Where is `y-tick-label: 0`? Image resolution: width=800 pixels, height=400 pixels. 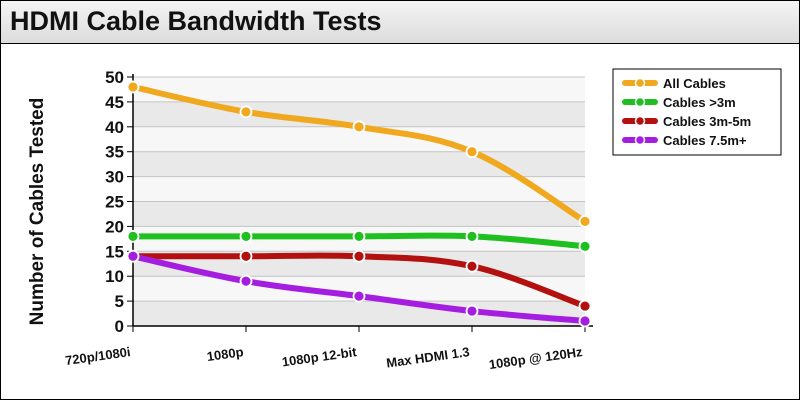
y-tick-label: 0 is located at coordinates (119, 326).